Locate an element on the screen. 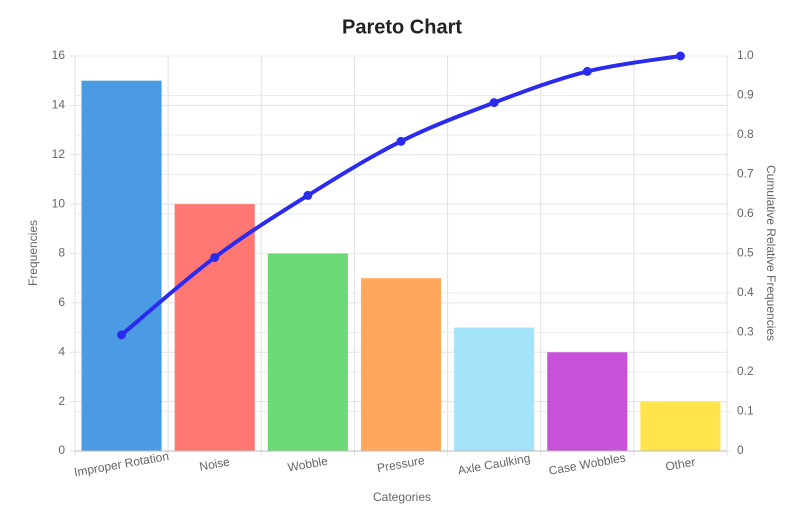 This screenshot has width=804, height=518. y2-tick-label: 1.0 is located at coordinates (745, 55).